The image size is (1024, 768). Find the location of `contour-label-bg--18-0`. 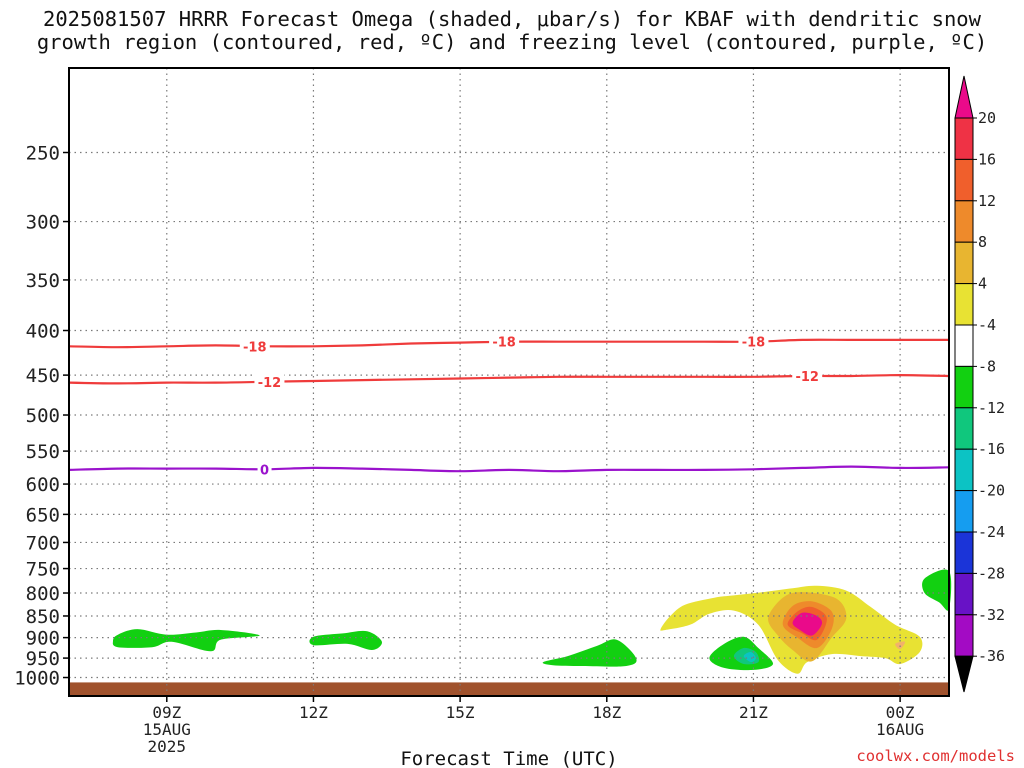

contour-label-bg--18-0 is located at coordinates (254, 346).